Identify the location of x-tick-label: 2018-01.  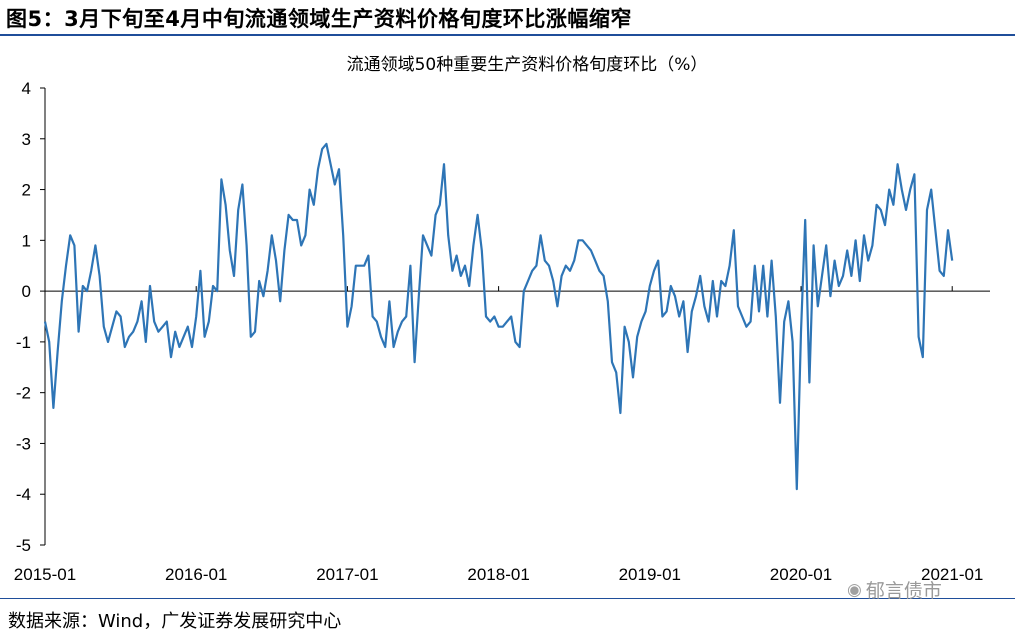
(498, 574).